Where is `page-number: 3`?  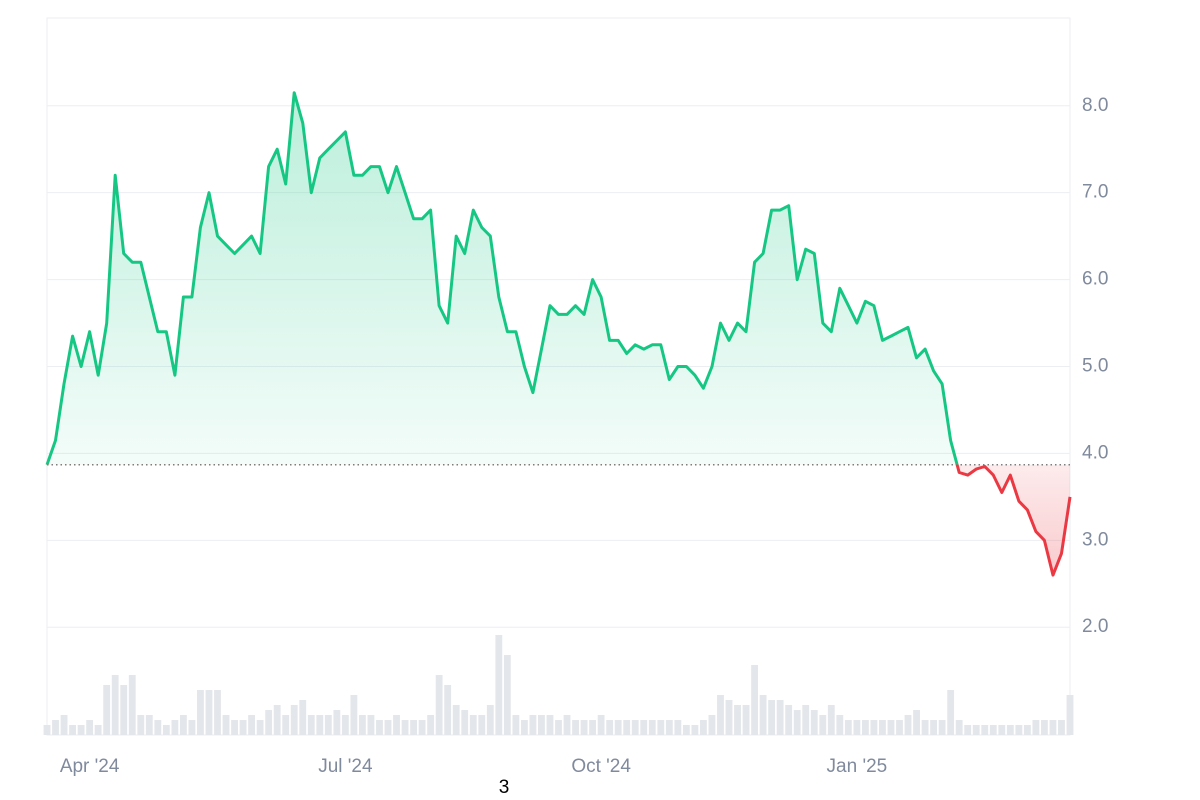 page-number: 3 is located at coordinates (504, 787).